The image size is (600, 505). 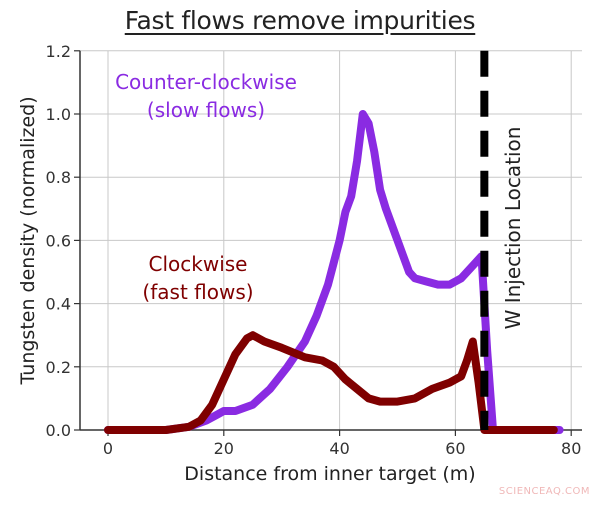 I want to click on watermark: SCIENCEAQ.COM, so click(x=544, y=491).